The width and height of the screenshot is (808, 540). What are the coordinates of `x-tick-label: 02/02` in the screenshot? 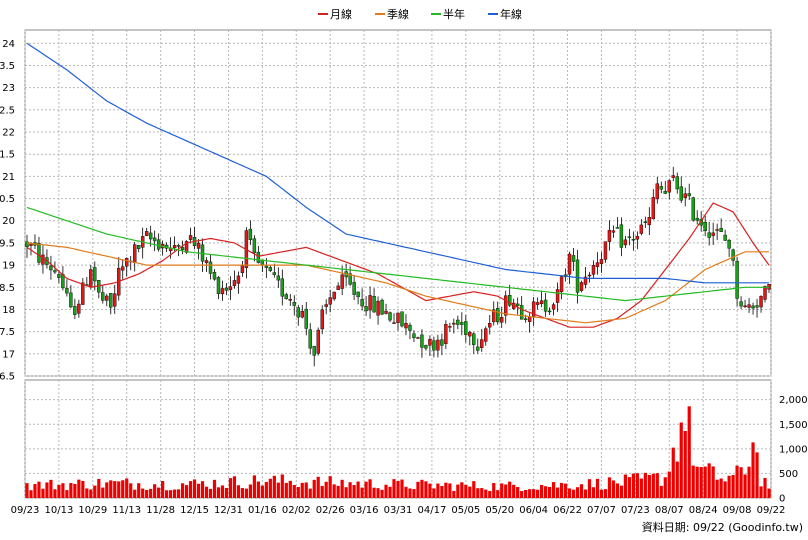 It's located at (296, 510).